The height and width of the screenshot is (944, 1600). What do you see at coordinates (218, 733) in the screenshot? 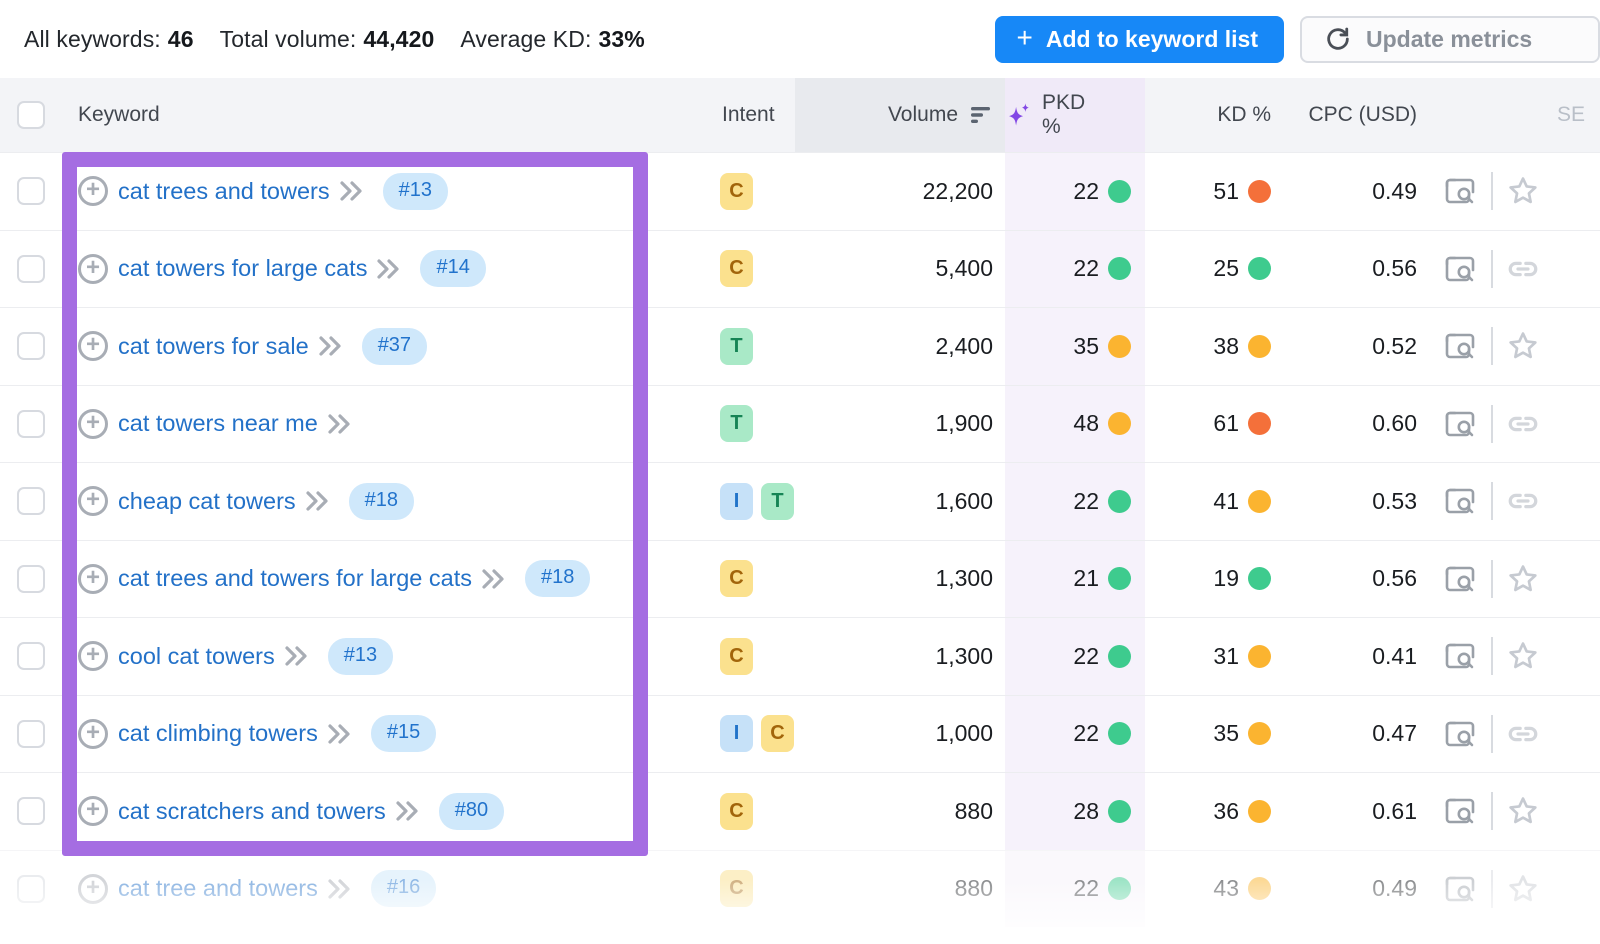
I see `keyword-link: cat climbing towers` at bounding box center [218, 733].